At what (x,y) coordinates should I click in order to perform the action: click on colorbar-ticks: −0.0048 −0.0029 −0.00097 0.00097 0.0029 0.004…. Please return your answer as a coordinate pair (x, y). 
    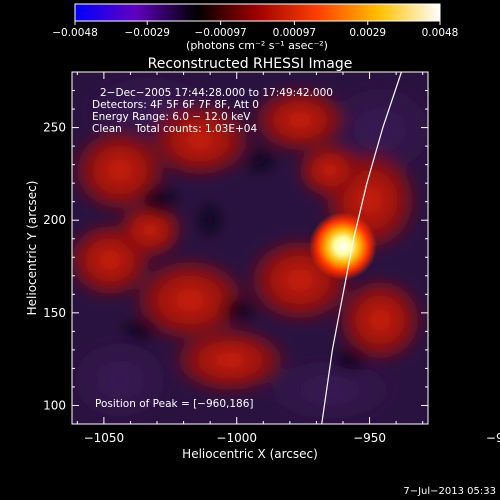
    Looking at the image, I should click on (255, 30).